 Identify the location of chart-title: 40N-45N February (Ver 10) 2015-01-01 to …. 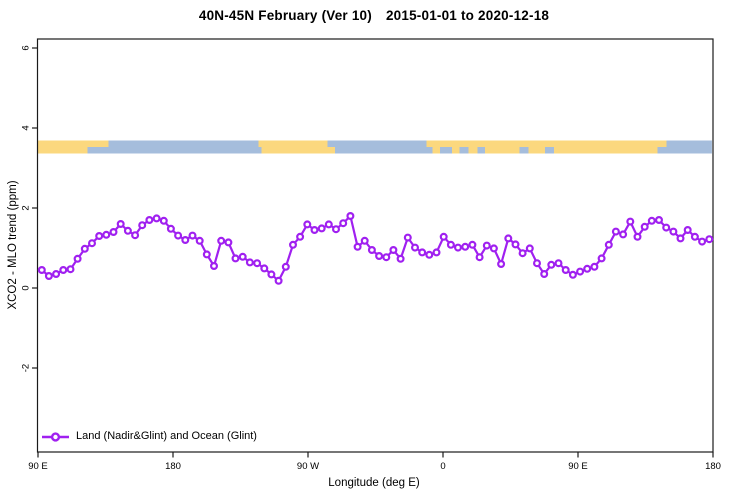
(374, 15).